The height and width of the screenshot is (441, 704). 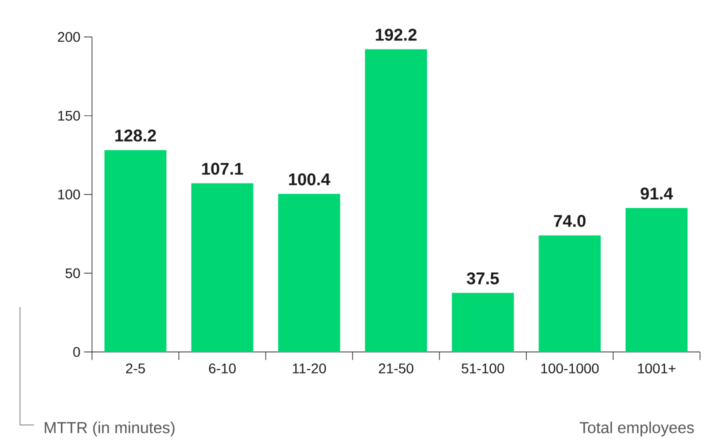 What do you see at coordinates (570, 368) in the screenshot?
I see `x-tick-label: 100-1000` at bounding box center [570, 368].